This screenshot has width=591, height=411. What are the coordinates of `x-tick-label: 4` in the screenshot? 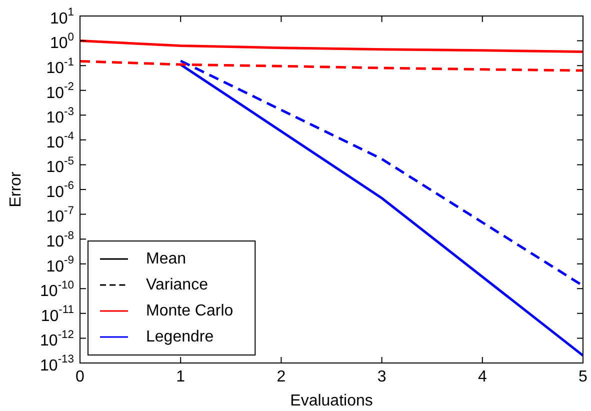 It's located at (482, 377).